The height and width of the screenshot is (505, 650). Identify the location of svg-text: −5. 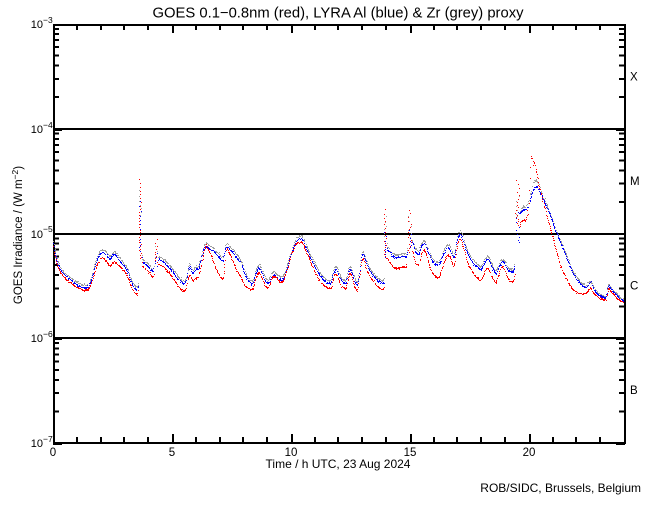
(48, 229).